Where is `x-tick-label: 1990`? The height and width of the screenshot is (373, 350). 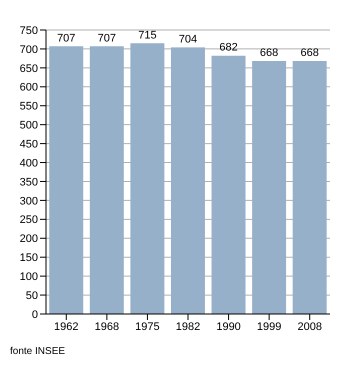
x-tick-label: 1990 is located at coordinates (228, 326).